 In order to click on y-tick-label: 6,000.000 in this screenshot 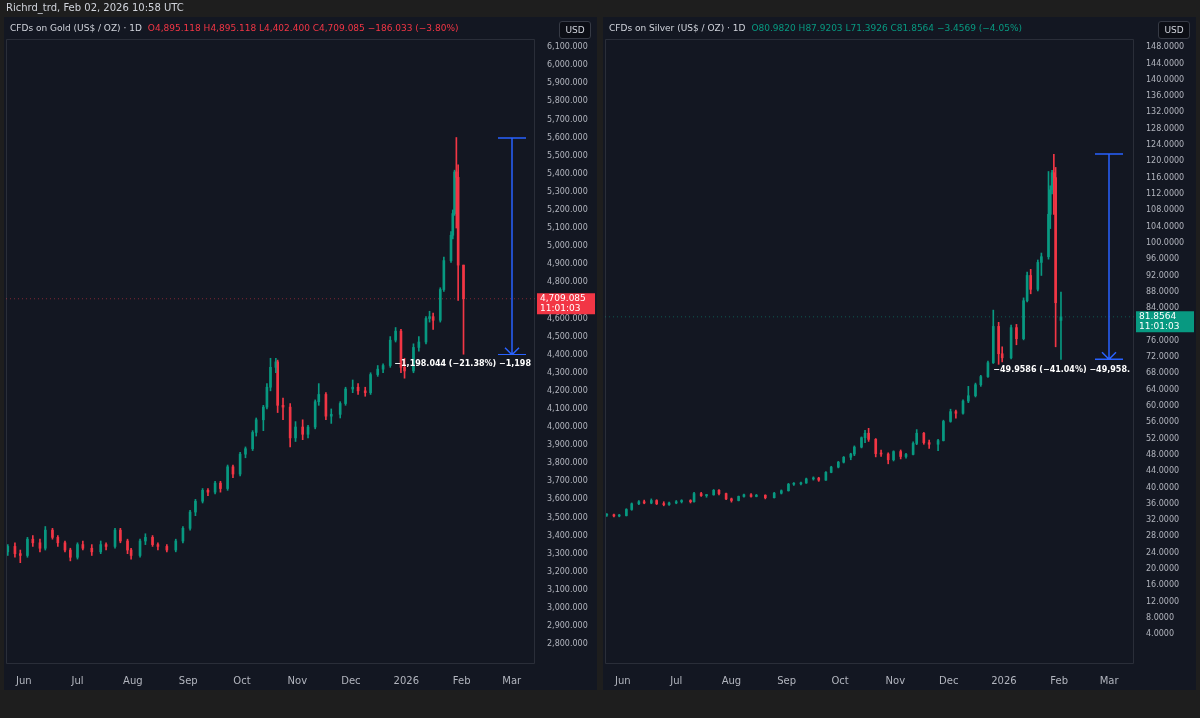, I will do `click(567, 65)`.